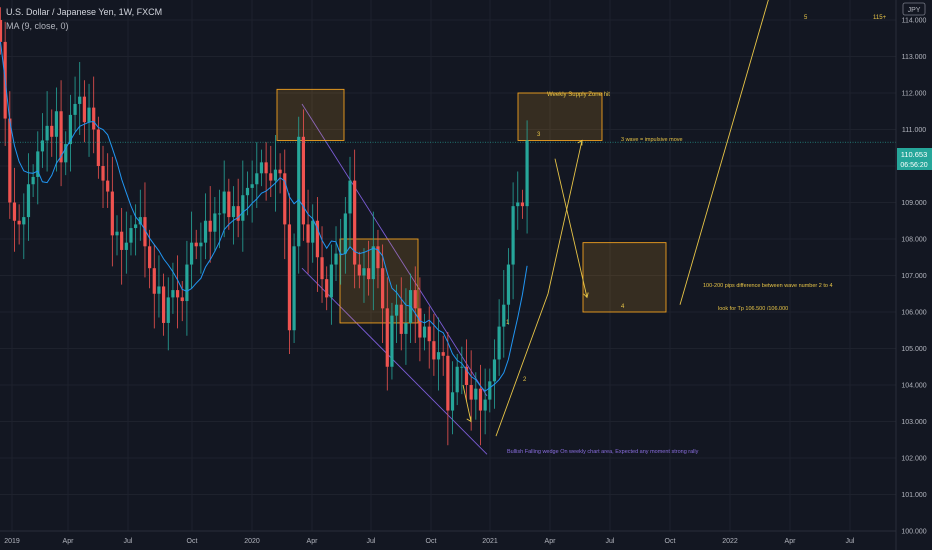 This screenshot has width=932, height=550. What do you see at coordinates (913, 165) in the screenshot?
I see `bar-countdown: 06:56:20` at bounding box center [913, 165].